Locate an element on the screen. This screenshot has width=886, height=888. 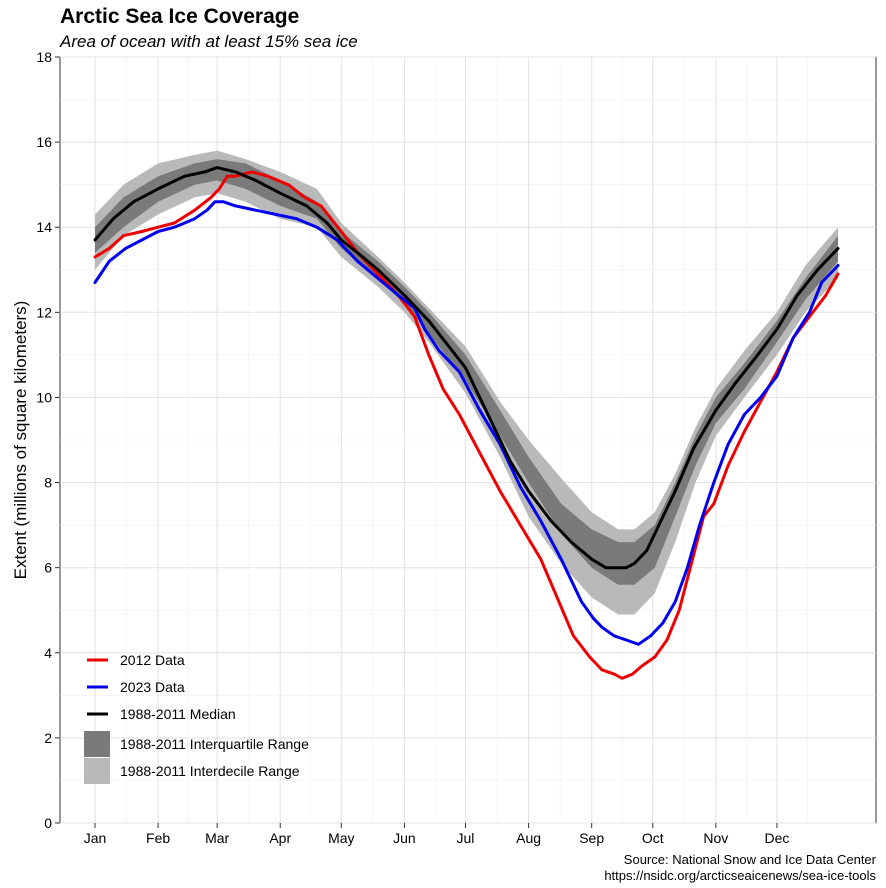
x-tick-label: Dec is located at coordinates (776, 838).